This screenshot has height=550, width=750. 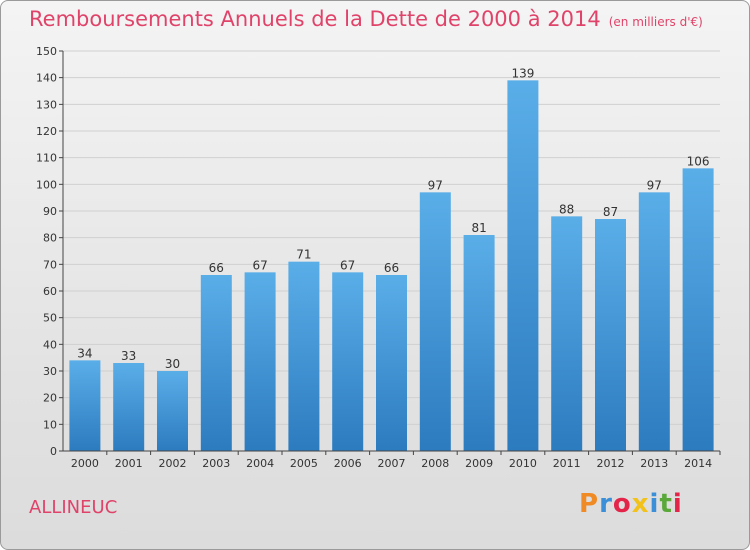 I want to click on logo-letter: t, so click(x=666, y=504).